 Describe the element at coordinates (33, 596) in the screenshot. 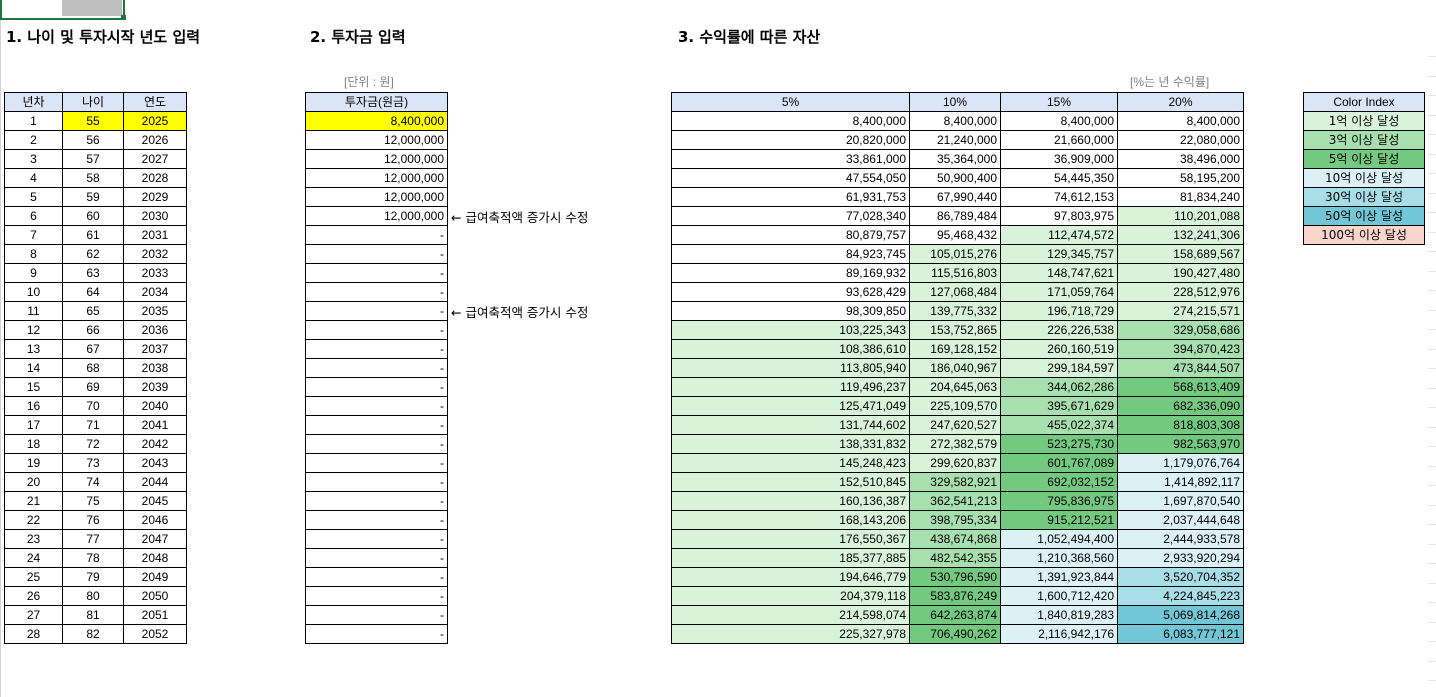

I see `year-index-cell: 26` at that location.